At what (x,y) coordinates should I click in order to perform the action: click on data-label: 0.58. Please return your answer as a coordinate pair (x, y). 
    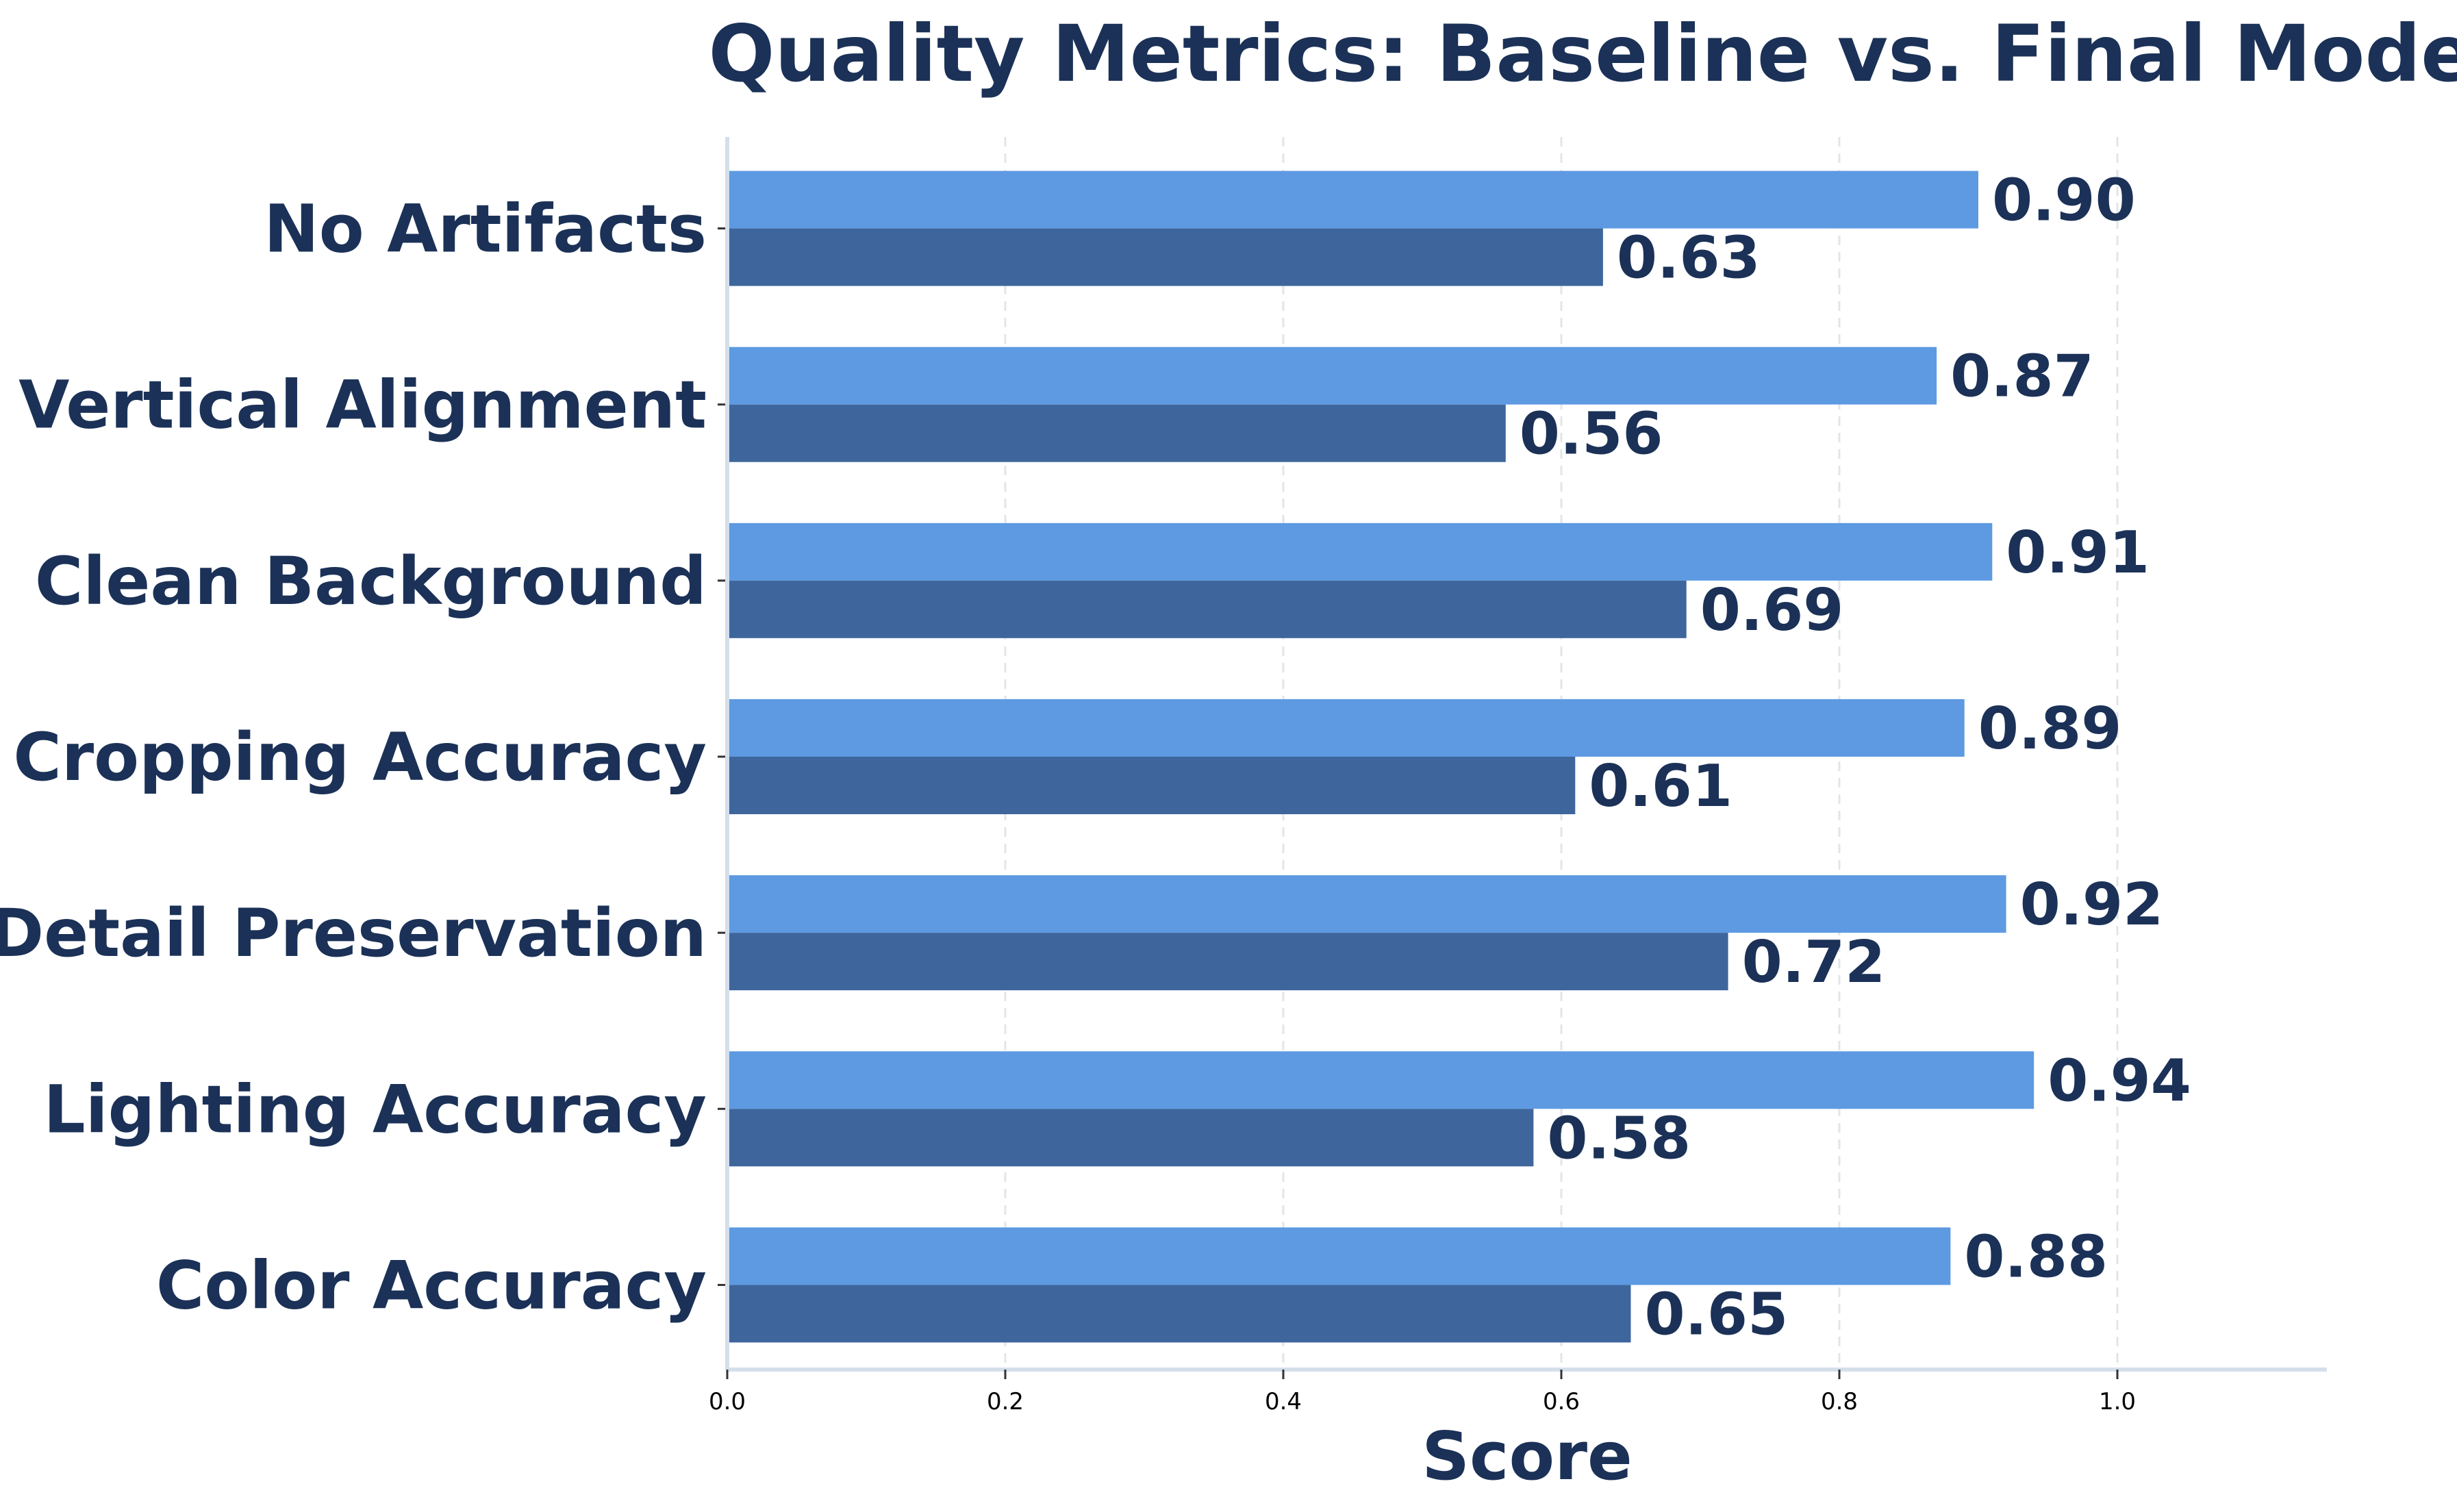
    Looking at the image, I should click on (1619, 1138).